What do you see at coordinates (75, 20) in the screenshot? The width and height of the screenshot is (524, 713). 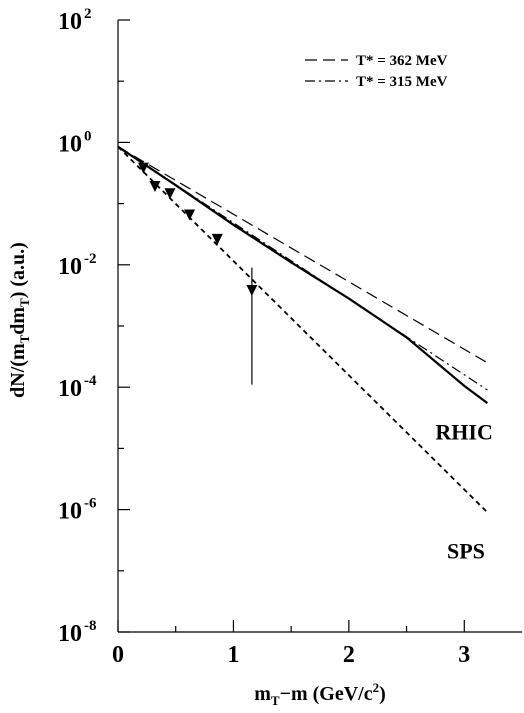 I see `y-tick-label: 10 2` at bounding box center [75, 20].